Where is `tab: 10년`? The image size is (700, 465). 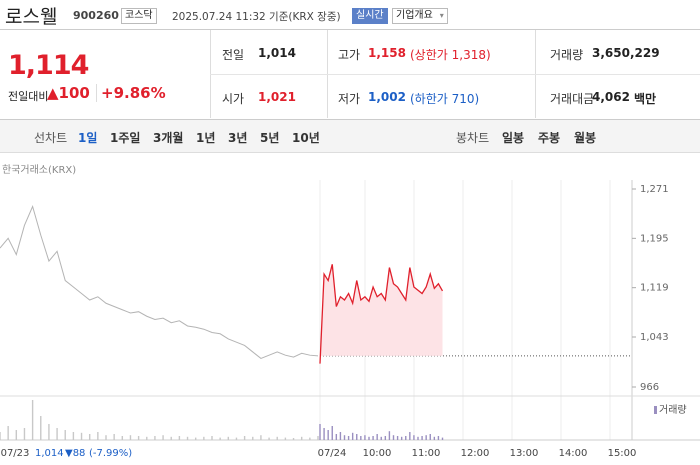 tab: 10년 is located at coordinates (306, 138).